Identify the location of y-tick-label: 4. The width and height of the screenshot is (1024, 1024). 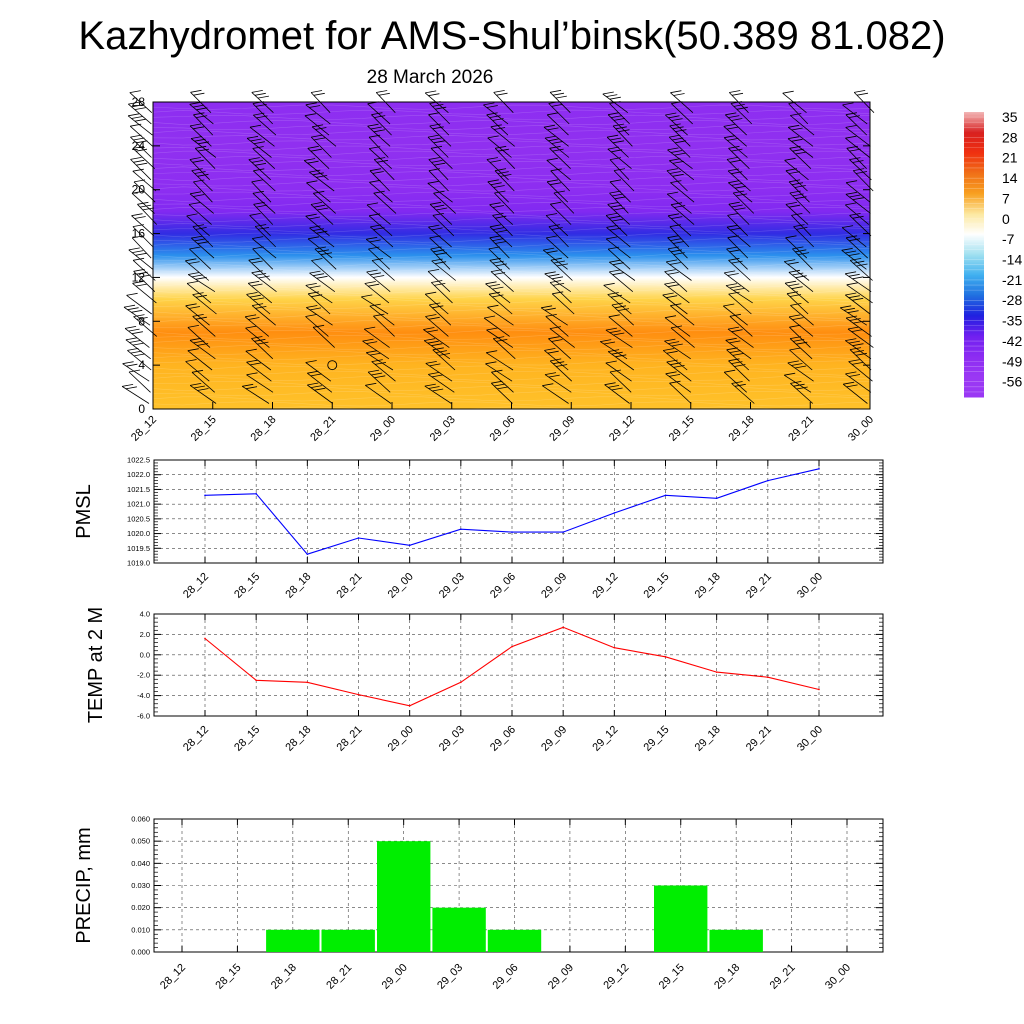
(141, 365).